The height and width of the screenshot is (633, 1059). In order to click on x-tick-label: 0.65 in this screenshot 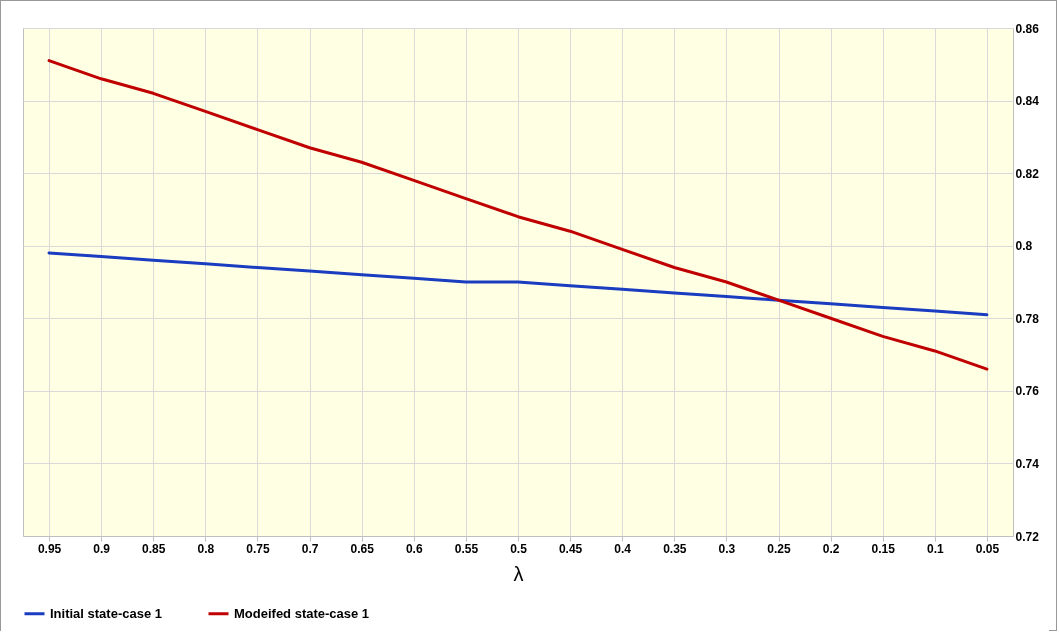, I will do `click(362, 548)`.